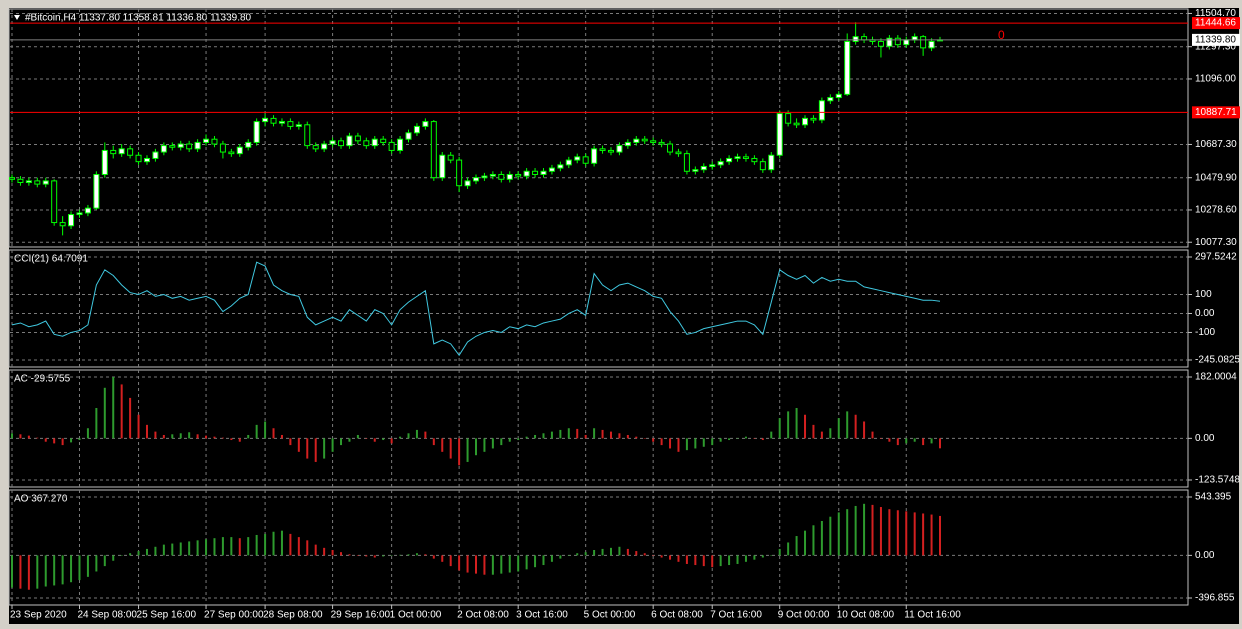 The width and height of the screenshot is (1242, 629). What do you see at coordinates (234, 615) in the screenshot?
I see `x-tick-label: 27 Sep 00:00` at bounding box center [234, 615].